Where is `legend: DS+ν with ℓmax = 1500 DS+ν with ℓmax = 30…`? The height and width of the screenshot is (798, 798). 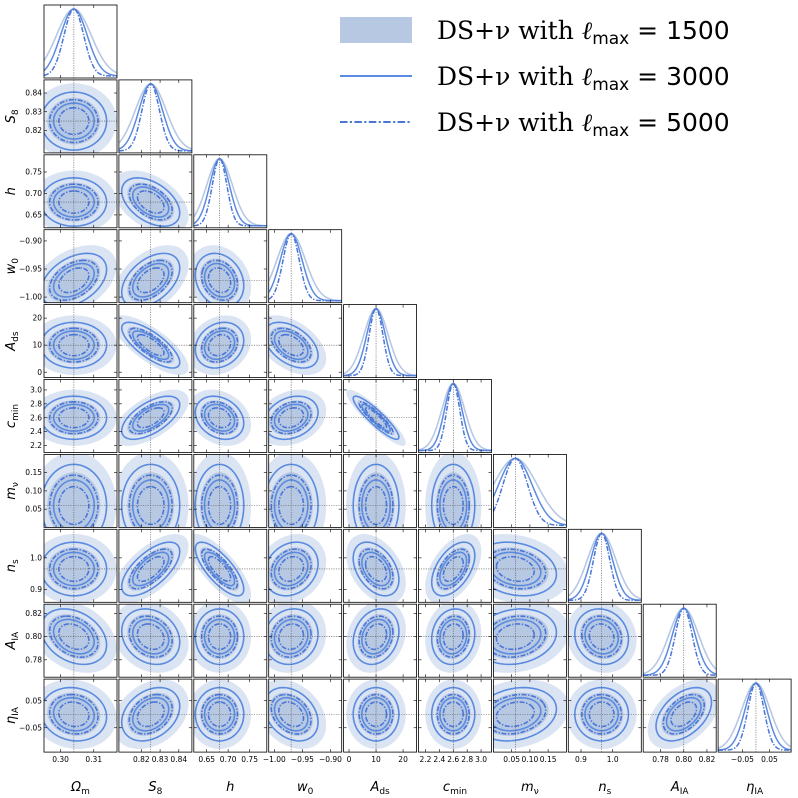 legend: DS+ν with ℓmax = 1500 DS+ν with ℓmax = 30… is located at coordinates (535, 78).